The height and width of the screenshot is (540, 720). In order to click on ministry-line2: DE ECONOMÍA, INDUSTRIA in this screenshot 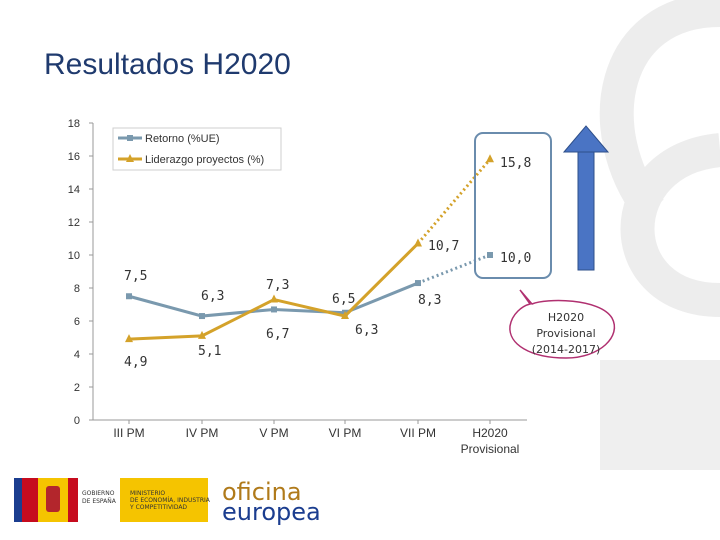, I will do `click(170, 500)`.